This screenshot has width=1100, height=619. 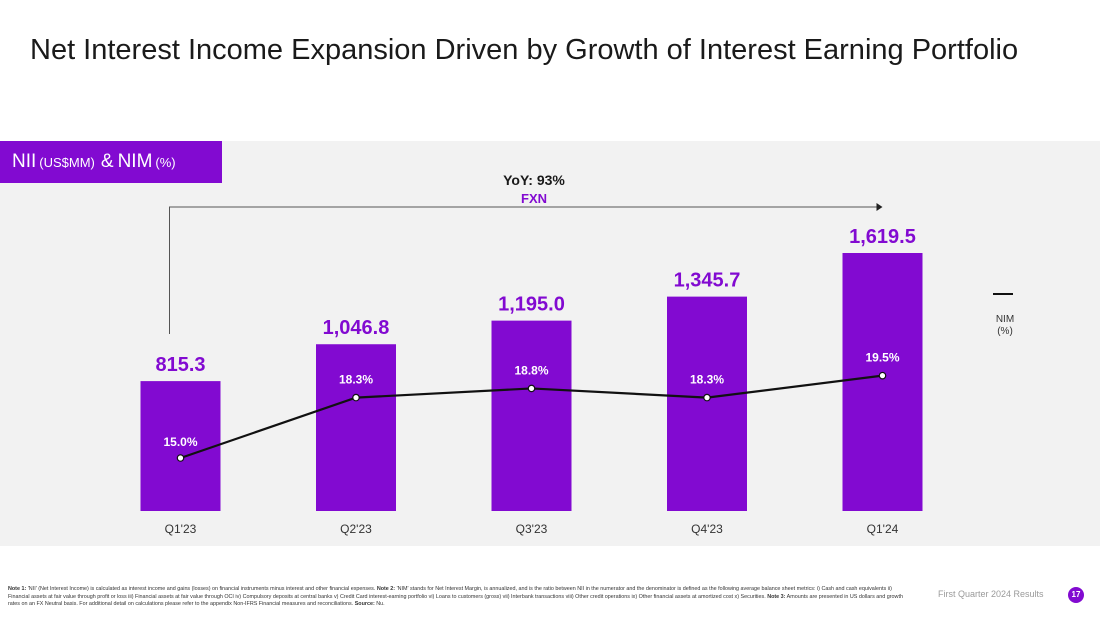 What do you see at coordinates (356, 529) in the screenshot?
I see `x-tick-label-2: Q2'23` at bounding box center [356, 529].